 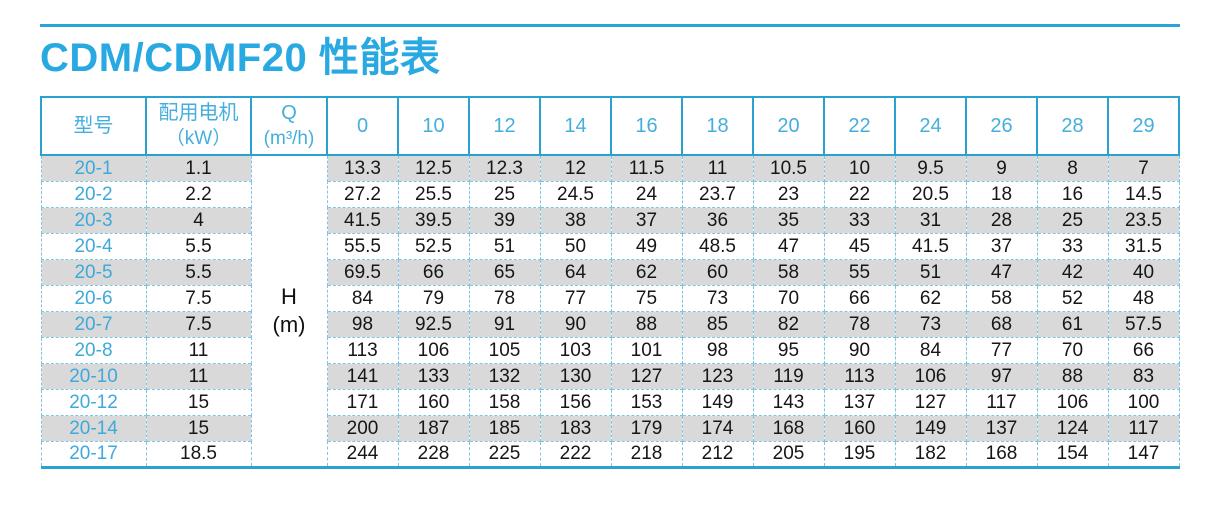 What do you see at coordinates (575, 126) in the screenshot?
I see `column-header-flow: 14` at bounding box center [575, 126].